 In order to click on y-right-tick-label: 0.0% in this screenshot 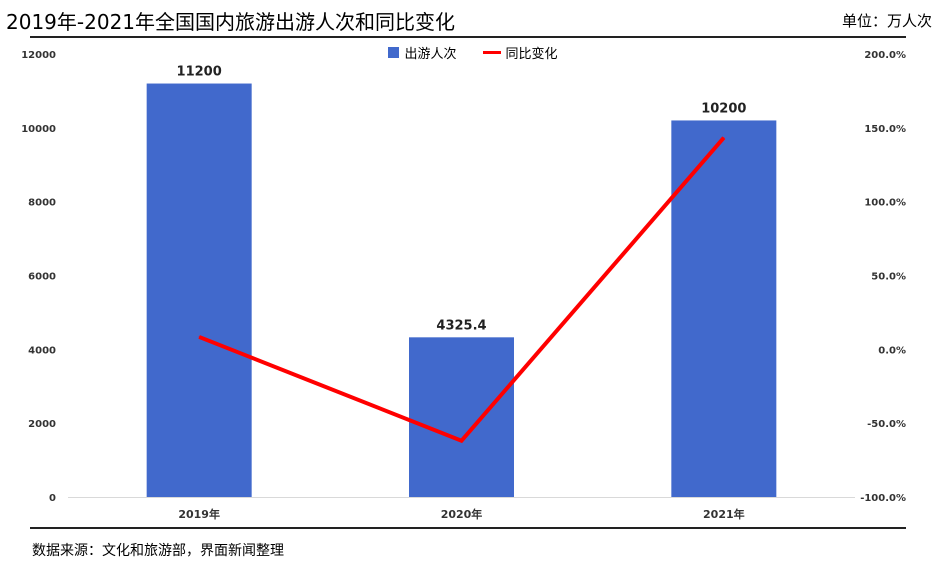, I will do `click(892, 350)`.